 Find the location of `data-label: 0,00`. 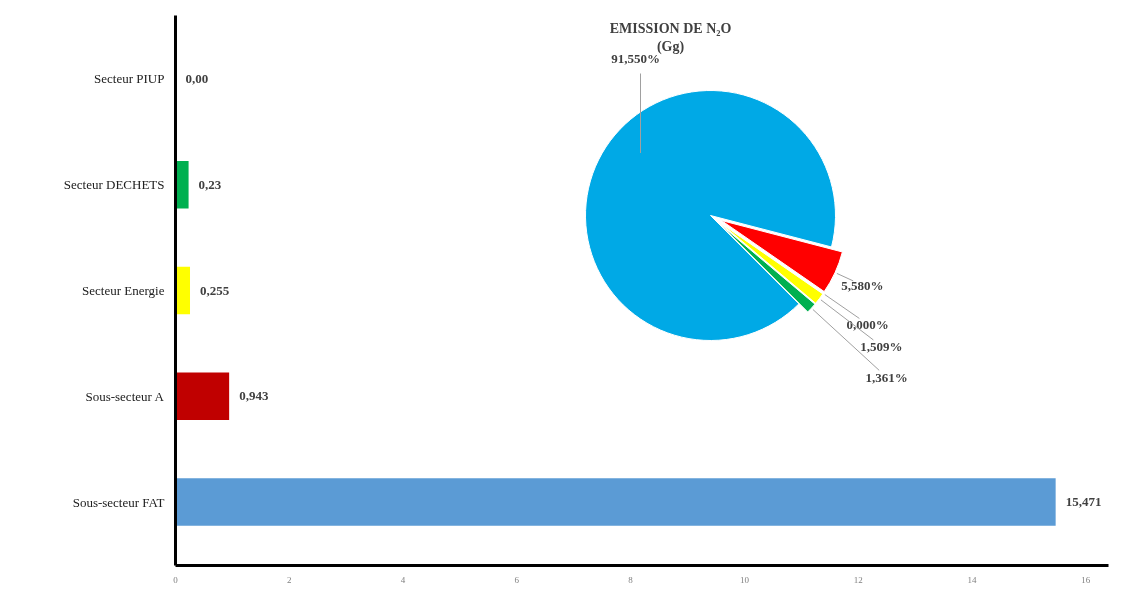

data-label: 0,00 is located at coordinates (197, 78).